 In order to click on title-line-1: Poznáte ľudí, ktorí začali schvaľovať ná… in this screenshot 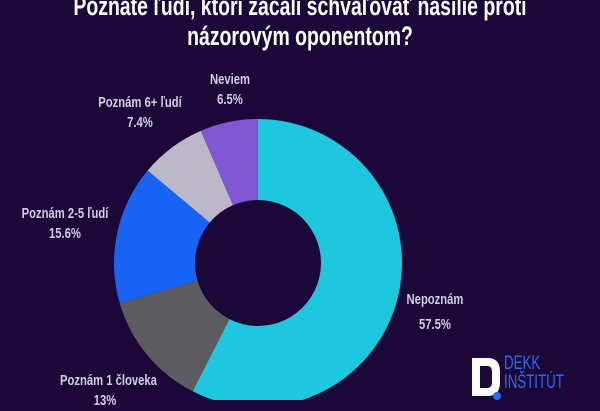, I will do `click(300, 10)`.